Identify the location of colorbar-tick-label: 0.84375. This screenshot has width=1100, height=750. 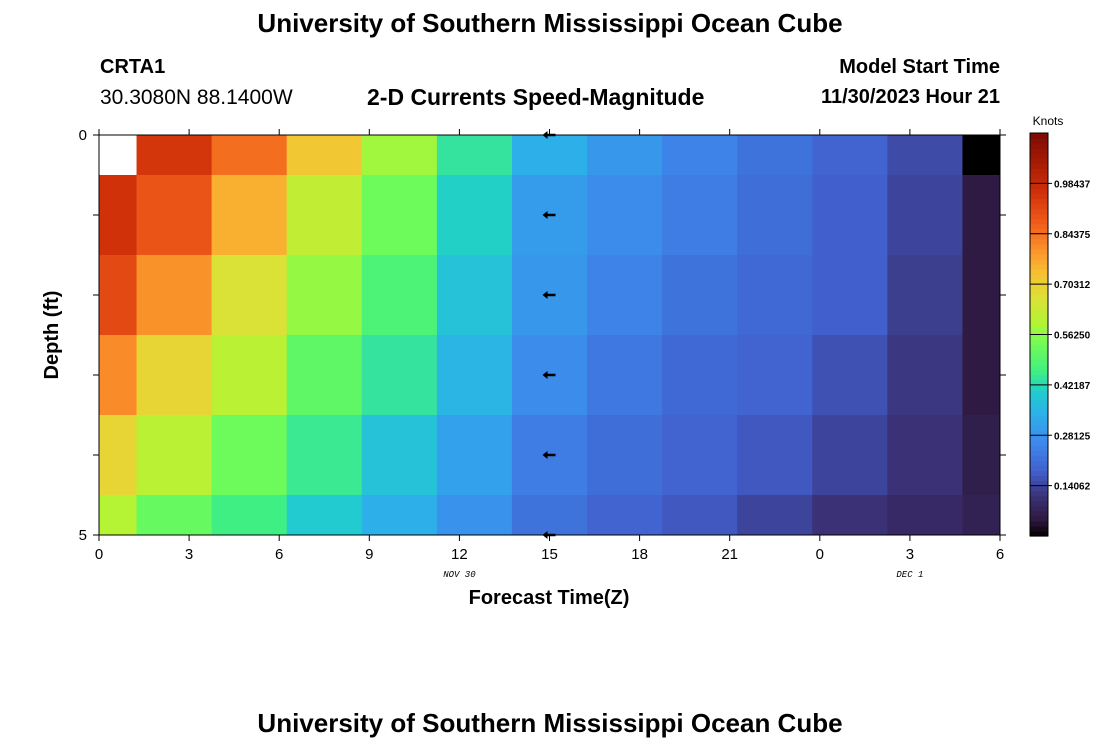
(1072, 235).